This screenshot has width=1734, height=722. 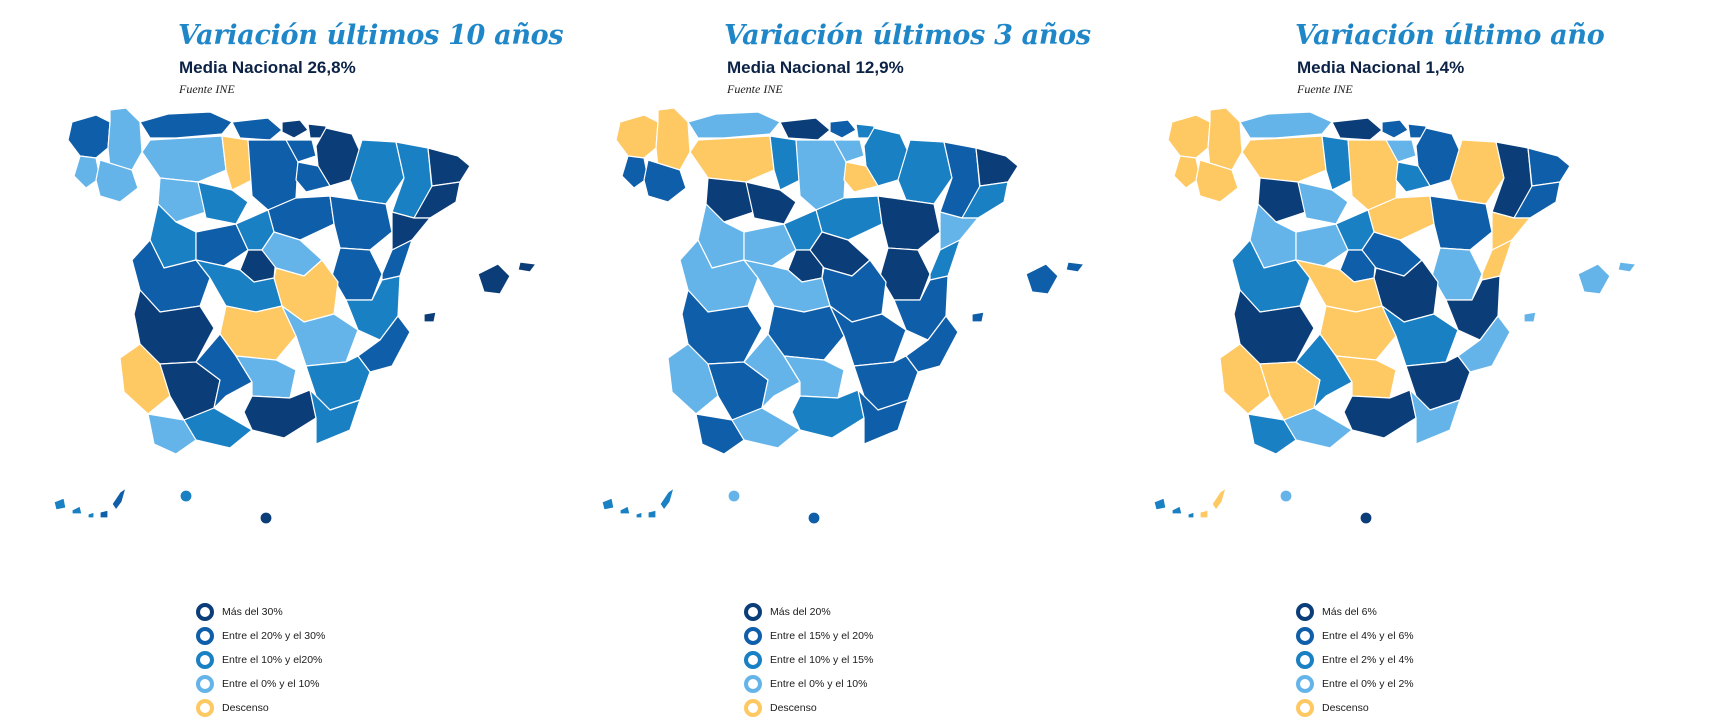 What do you see at coordinates (800, 612) in the screenshot?
I see `legend-label: Más del 20%` at bounding box center [800, 612].